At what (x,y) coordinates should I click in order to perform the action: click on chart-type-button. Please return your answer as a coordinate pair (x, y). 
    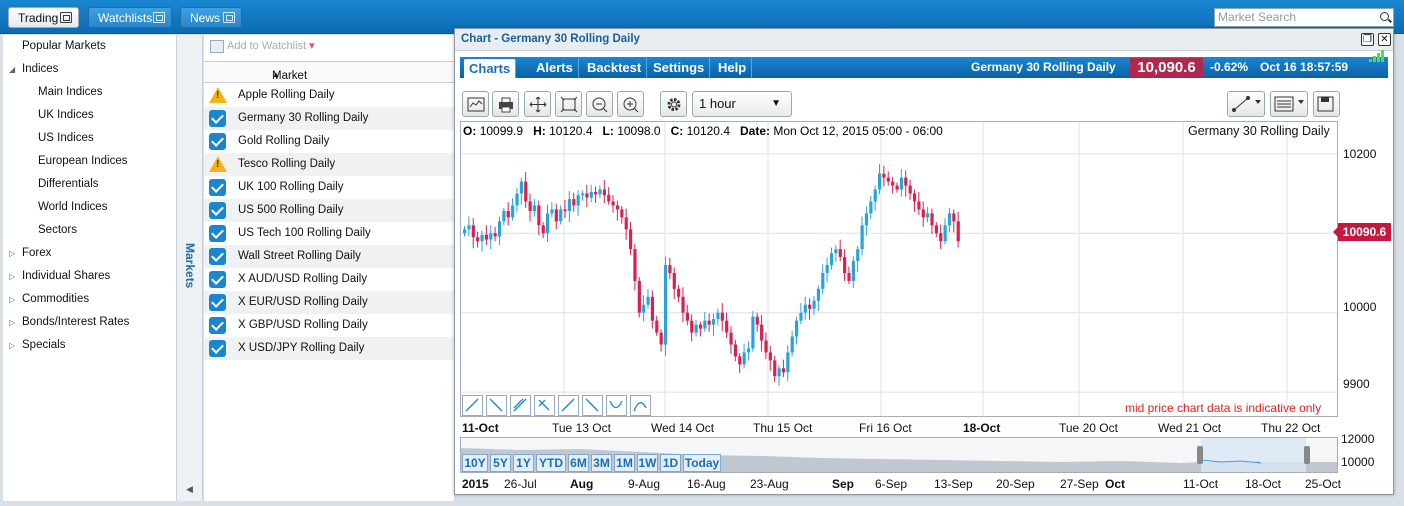
    Looking at the image, I should click on (475, 104).